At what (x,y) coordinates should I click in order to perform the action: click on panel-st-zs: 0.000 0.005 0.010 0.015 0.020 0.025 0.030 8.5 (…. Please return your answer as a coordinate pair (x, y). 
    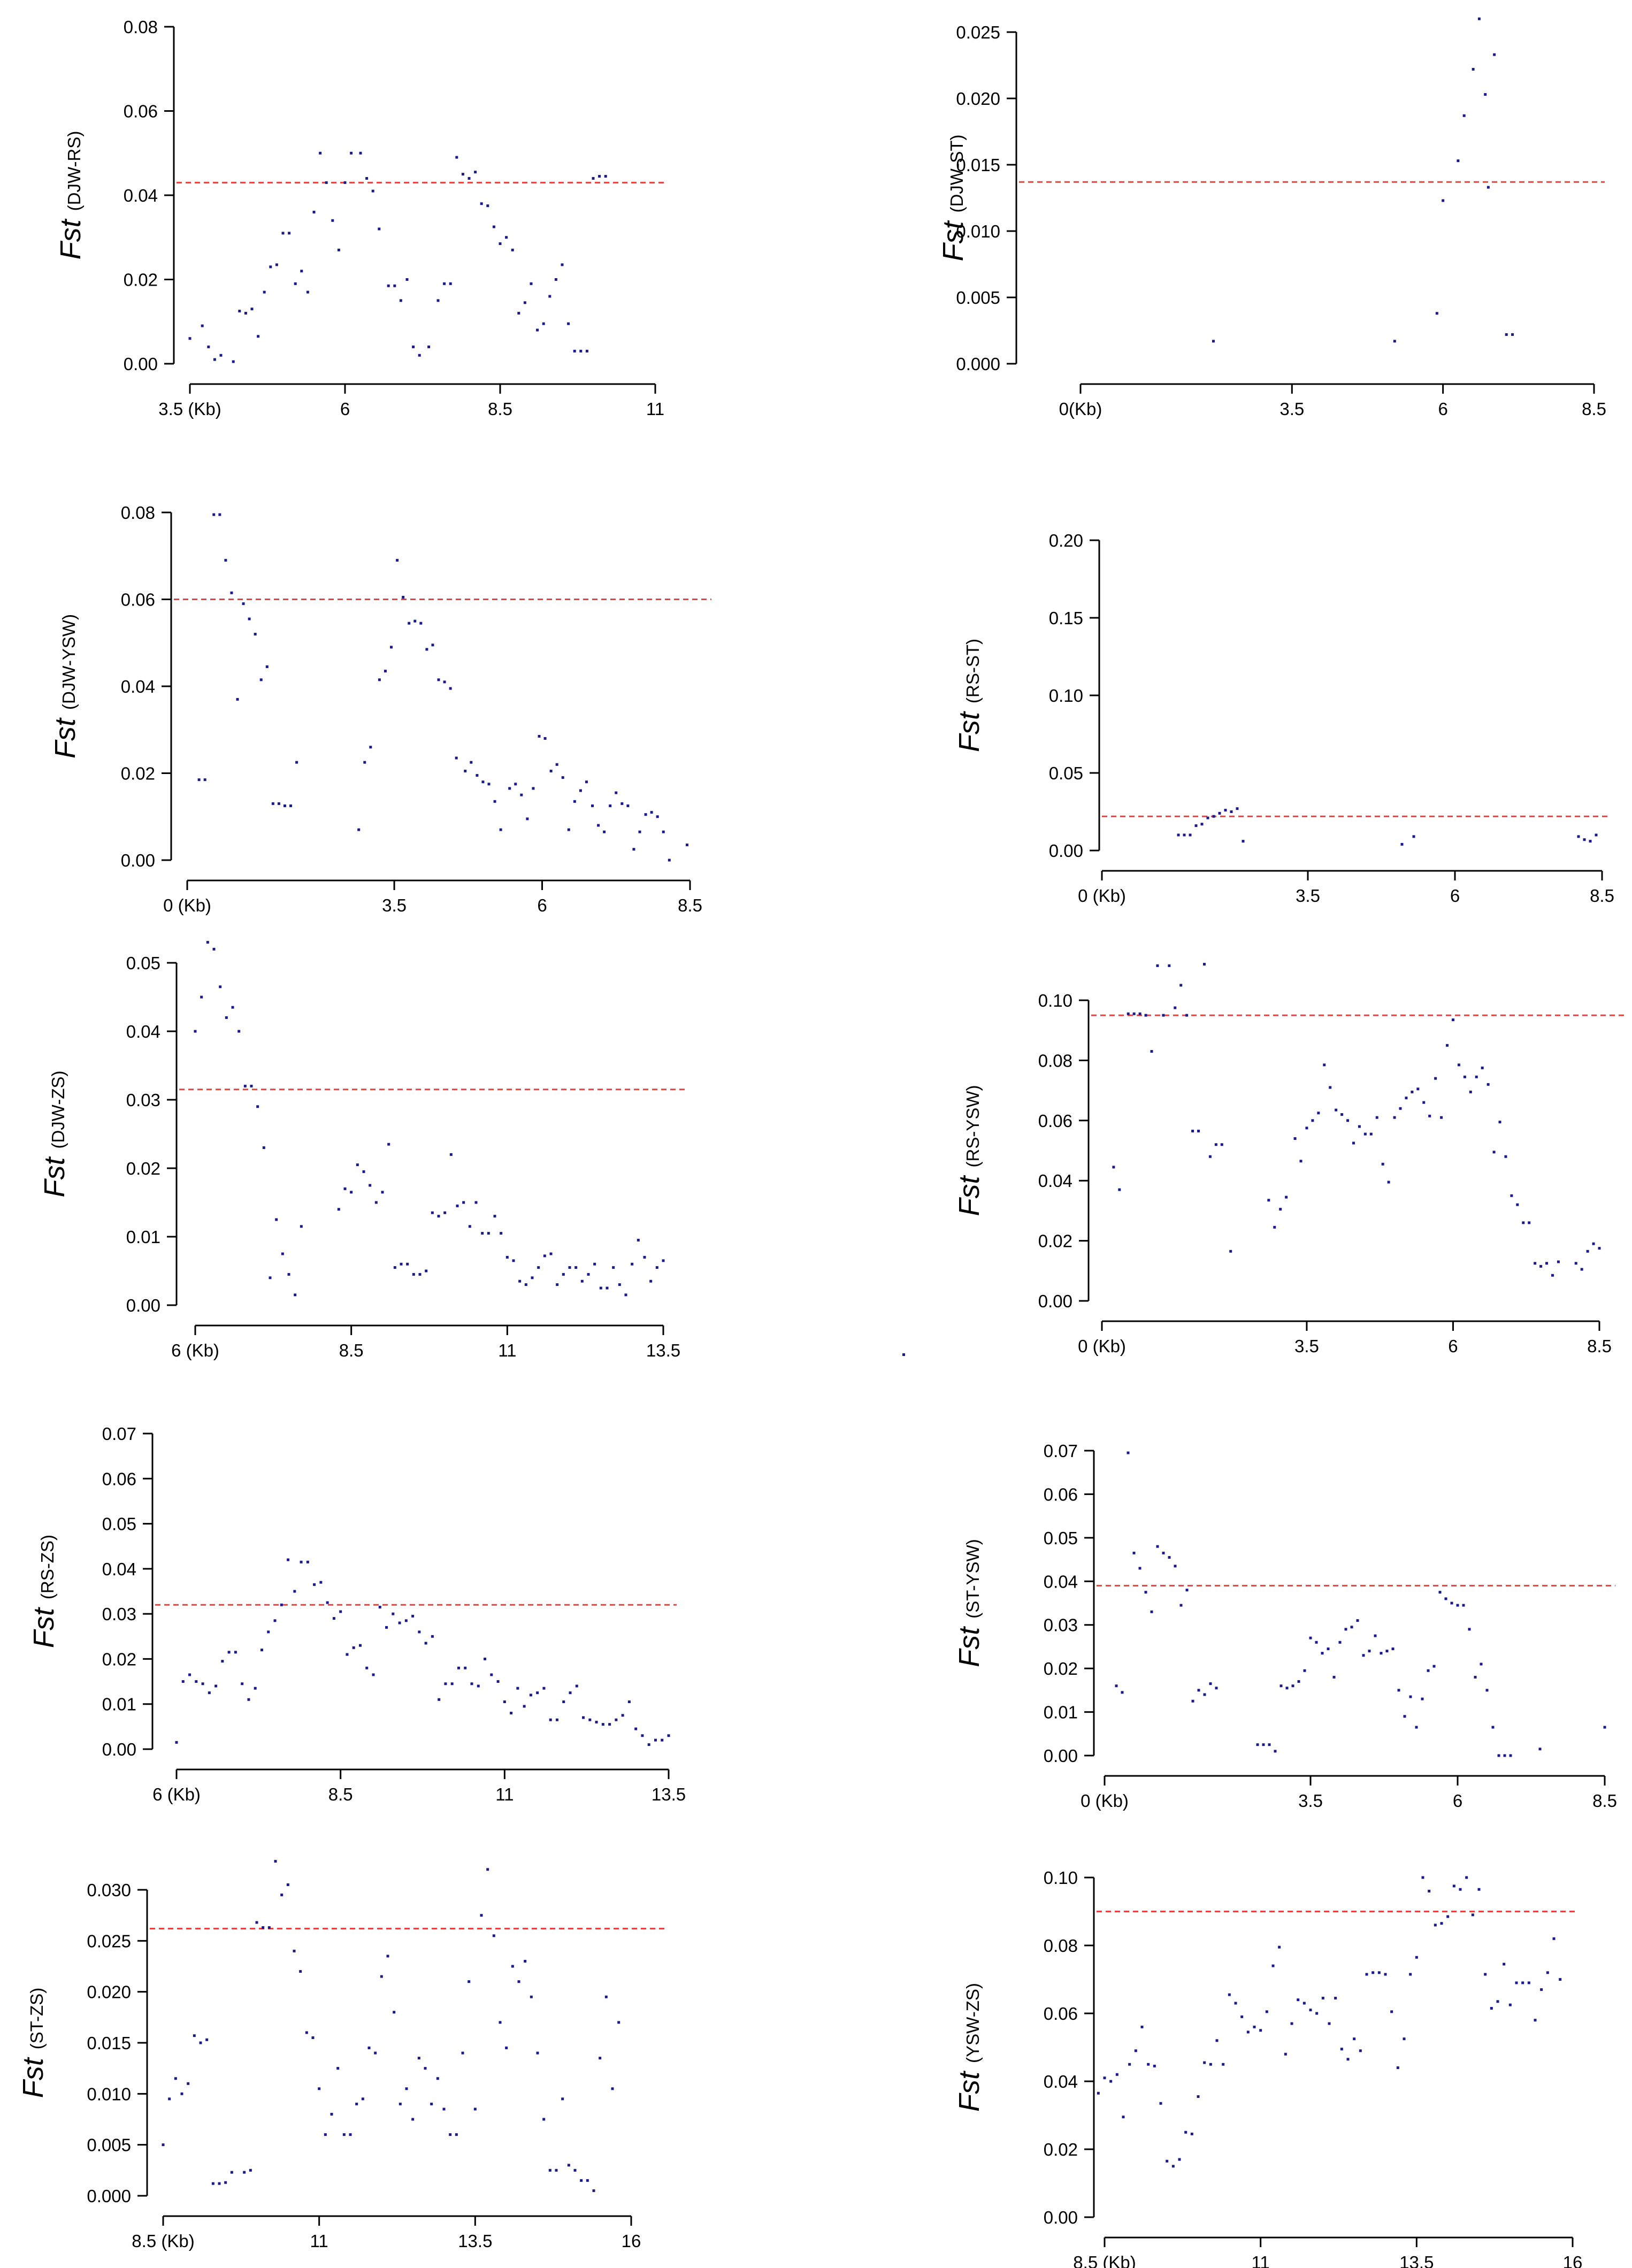
    Looking at the image, I should click on (341, 2055).